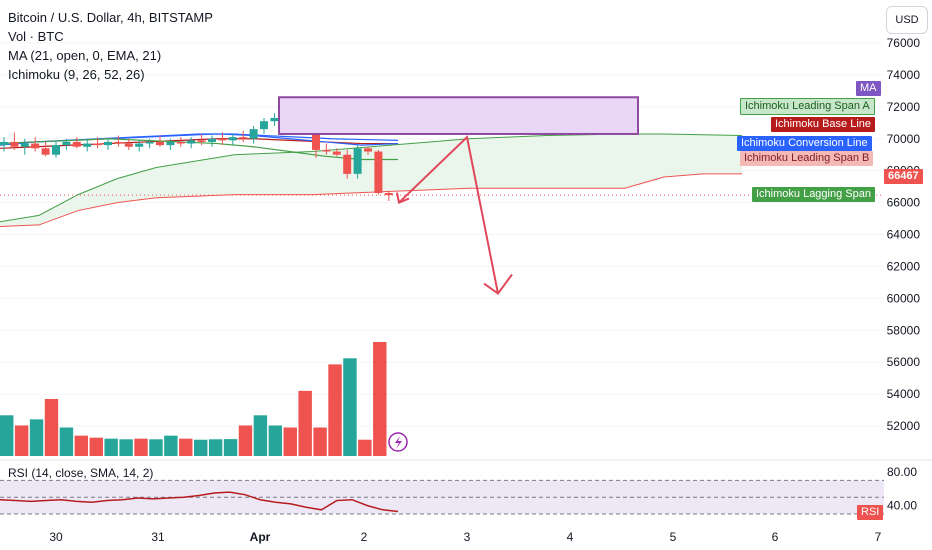 Image resolution: width=932 pixels, height=550 pixels. What do you see at coordinates (260, 537) in the screenshot?
I see `time-tick-label: Apr` at bounding box center [260, 537].